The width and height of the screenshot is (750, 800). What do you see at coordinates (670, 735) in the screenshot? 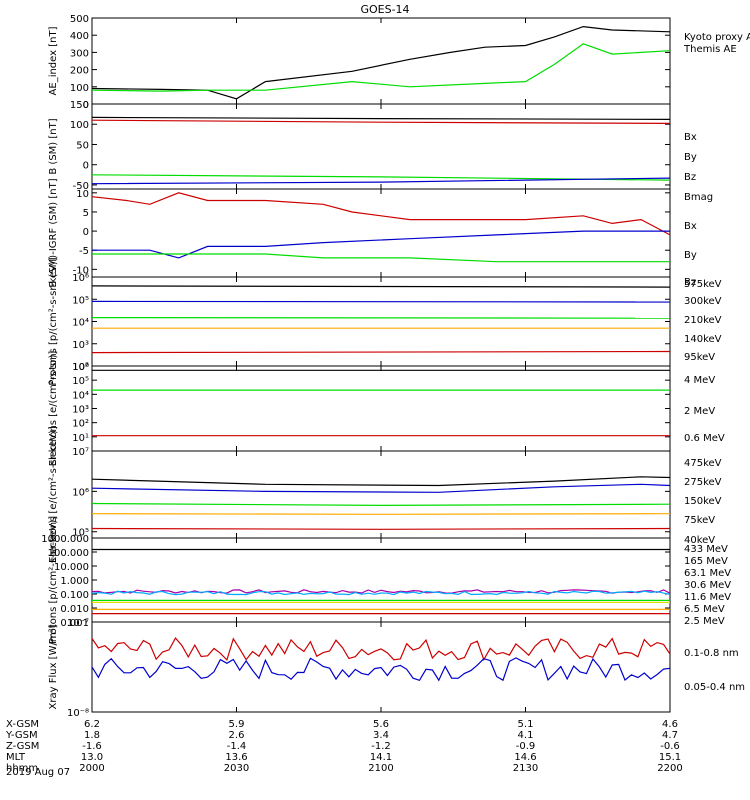
I see `eph-value: 4.7` at bounding box center [670, 735].